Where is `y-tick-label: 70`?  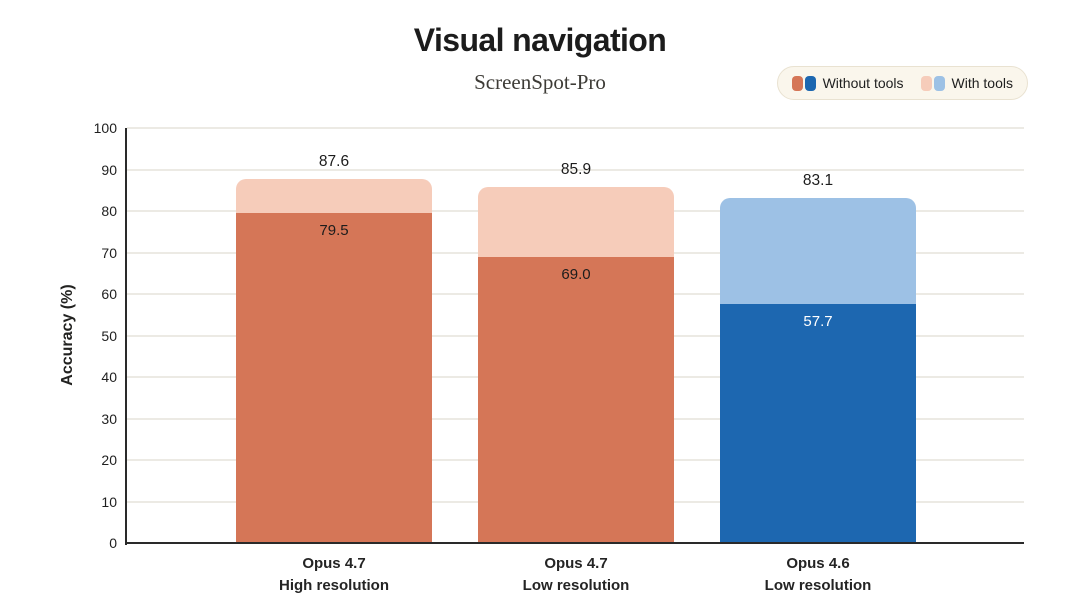
y-tick-label: 70 is located at coordinates (109, 252).